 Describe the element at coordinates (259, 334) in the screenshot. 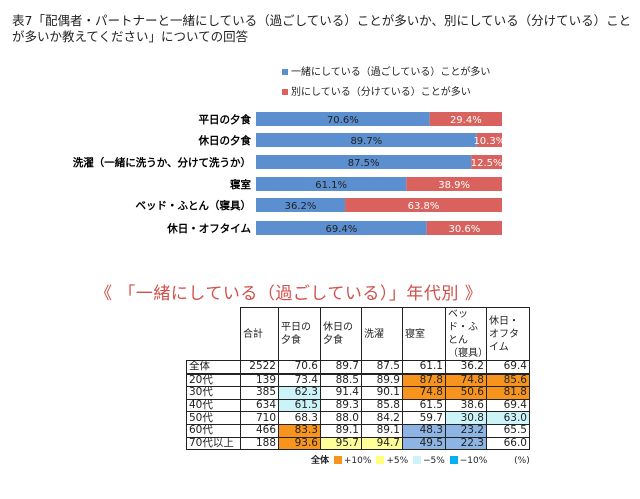

I see `column-header: 合計` at that location.